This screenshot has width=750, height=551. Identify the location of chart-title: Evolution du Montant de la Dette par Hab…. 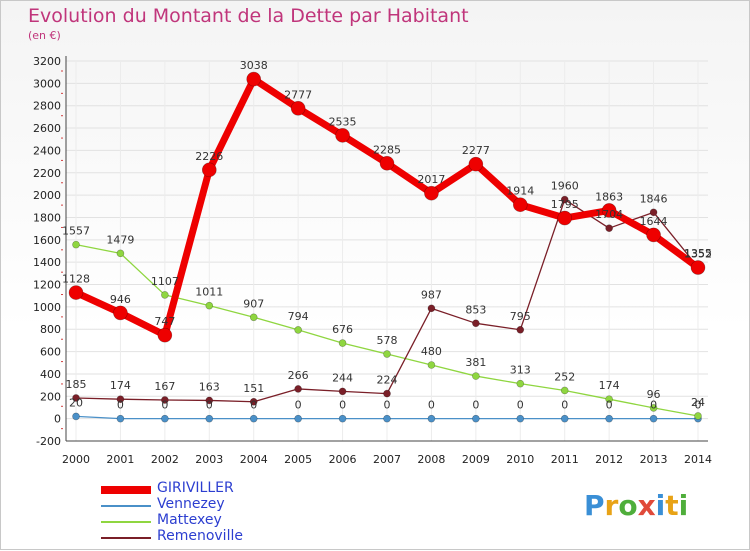
(248, 16).